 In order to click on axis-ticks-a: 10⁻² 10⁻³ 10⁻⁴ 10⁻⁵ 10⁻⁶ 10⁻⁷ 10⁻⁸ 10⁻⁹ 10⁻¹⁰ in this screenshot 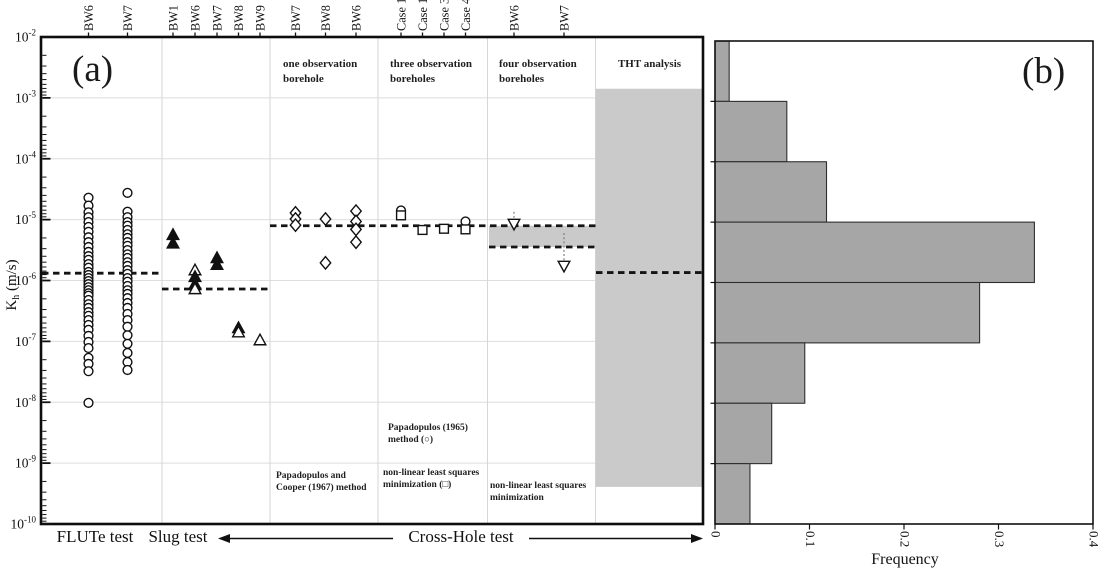, I will do `click(31, 280)`.